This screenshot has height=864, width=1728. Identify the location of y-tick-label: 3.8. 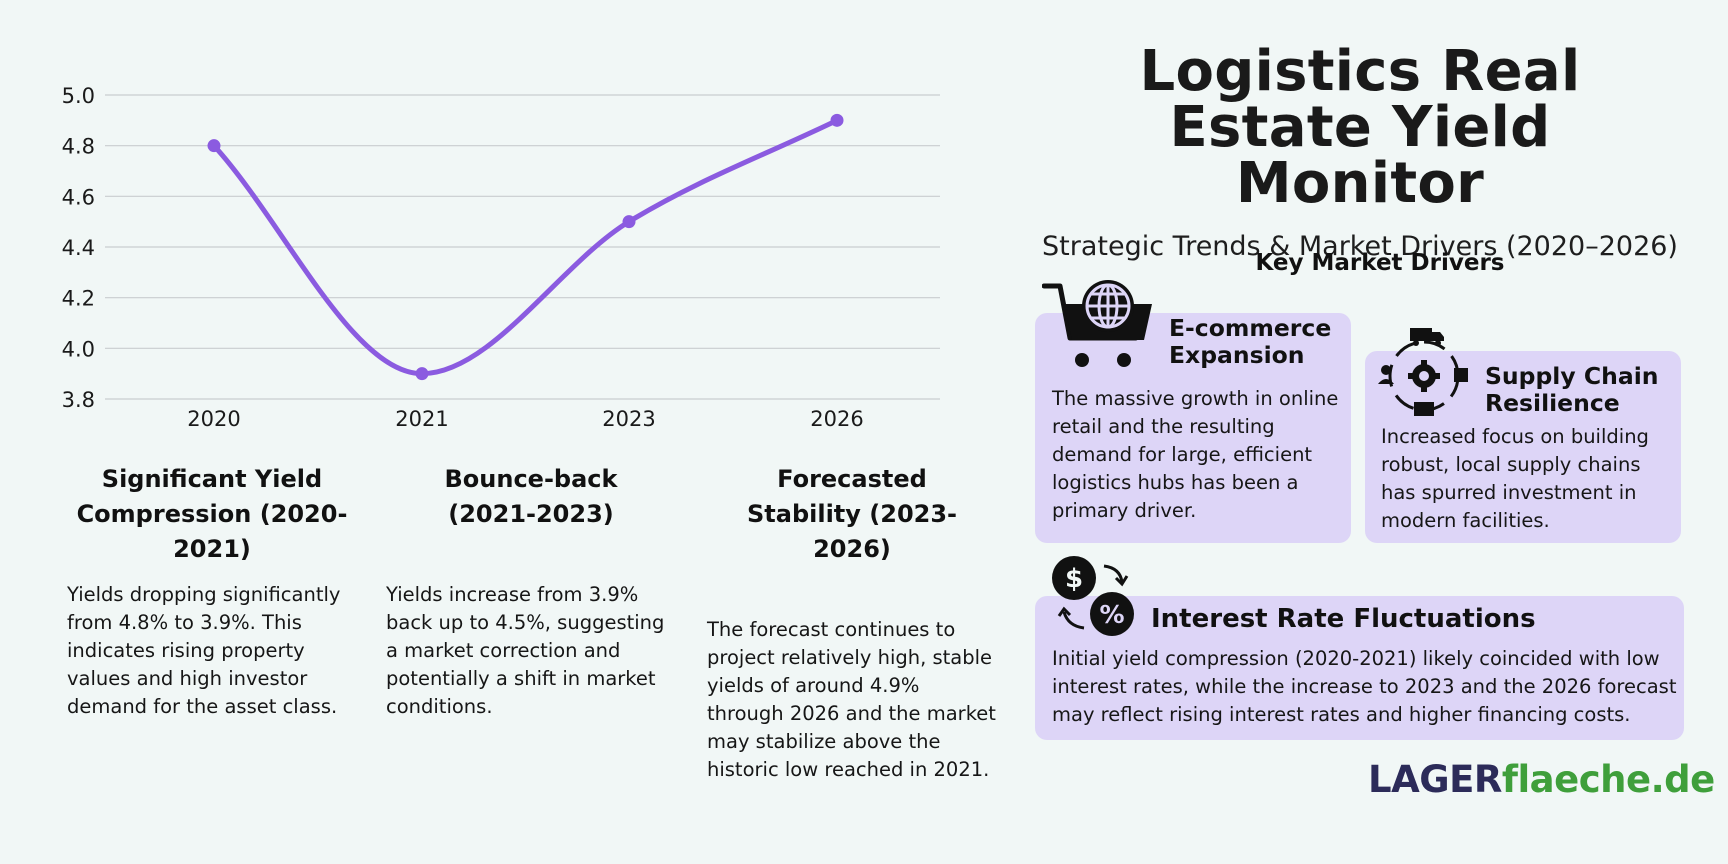
(78, 400).